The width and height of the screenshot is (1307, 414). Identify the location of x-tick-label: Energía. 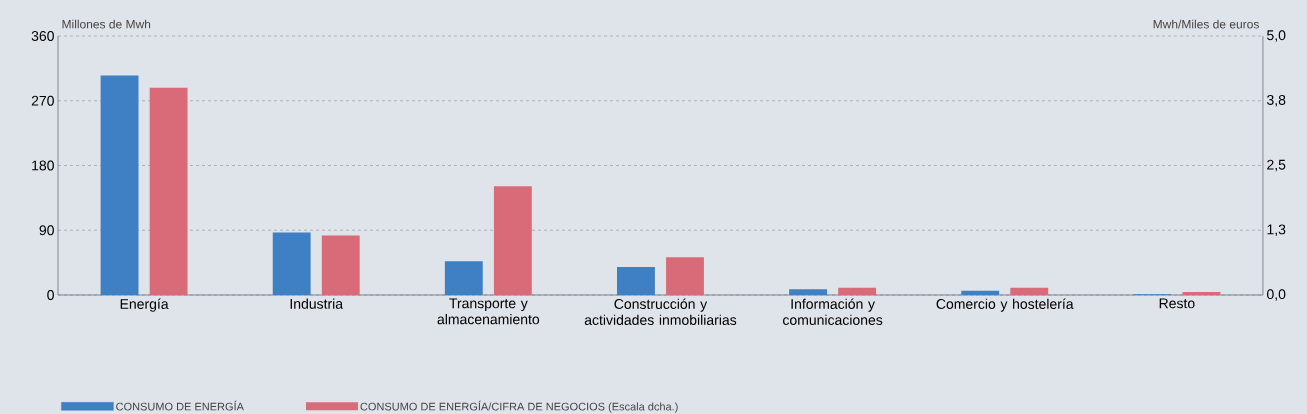
(144, 305).